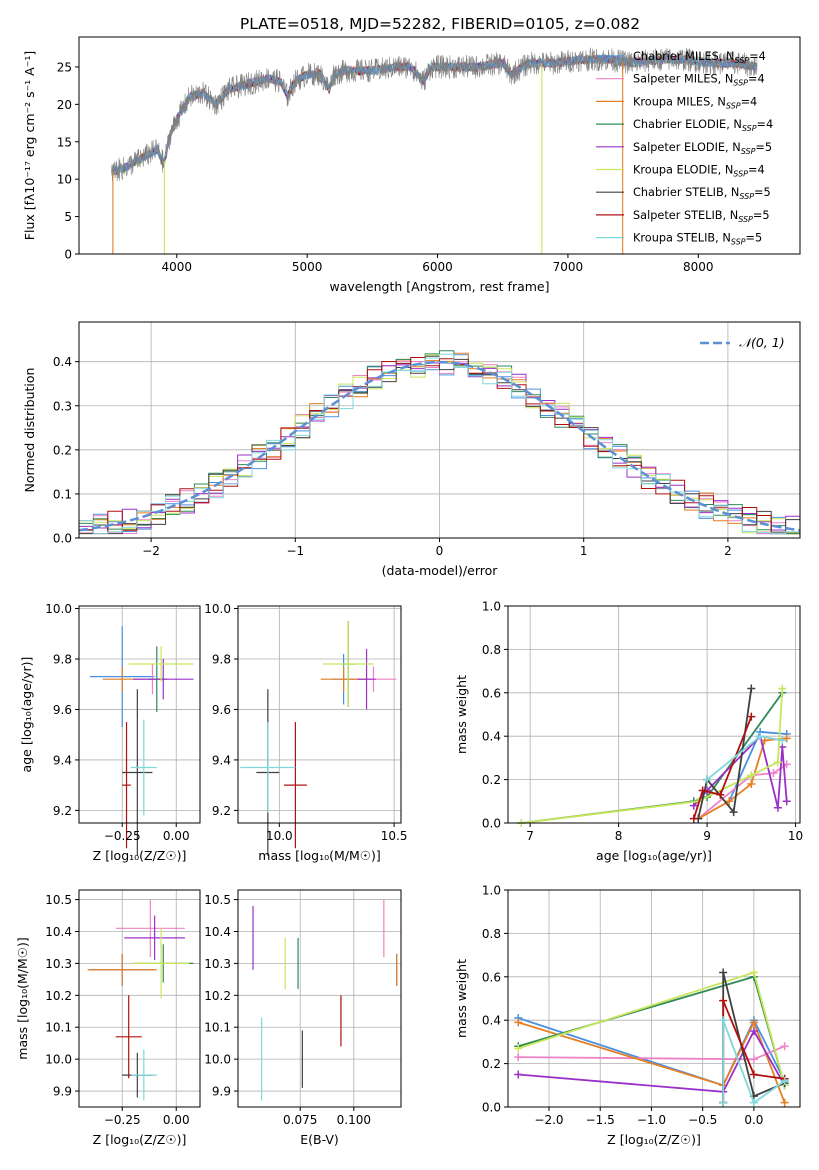  What do you see at coordinates (654, 998) in the screenshot?
I see `mass-weight-vs-Z-frame` at bounding box center [654, 998].